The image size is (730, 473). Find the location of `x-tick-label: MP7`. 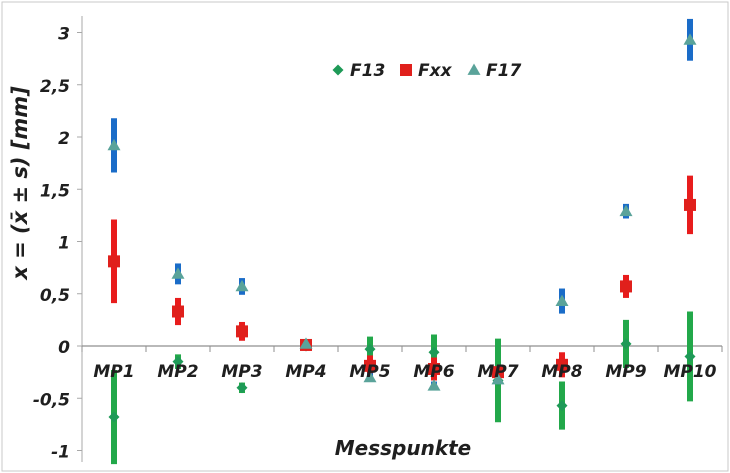

x-tick-label: MP7 is located at coordinates (497, 372).